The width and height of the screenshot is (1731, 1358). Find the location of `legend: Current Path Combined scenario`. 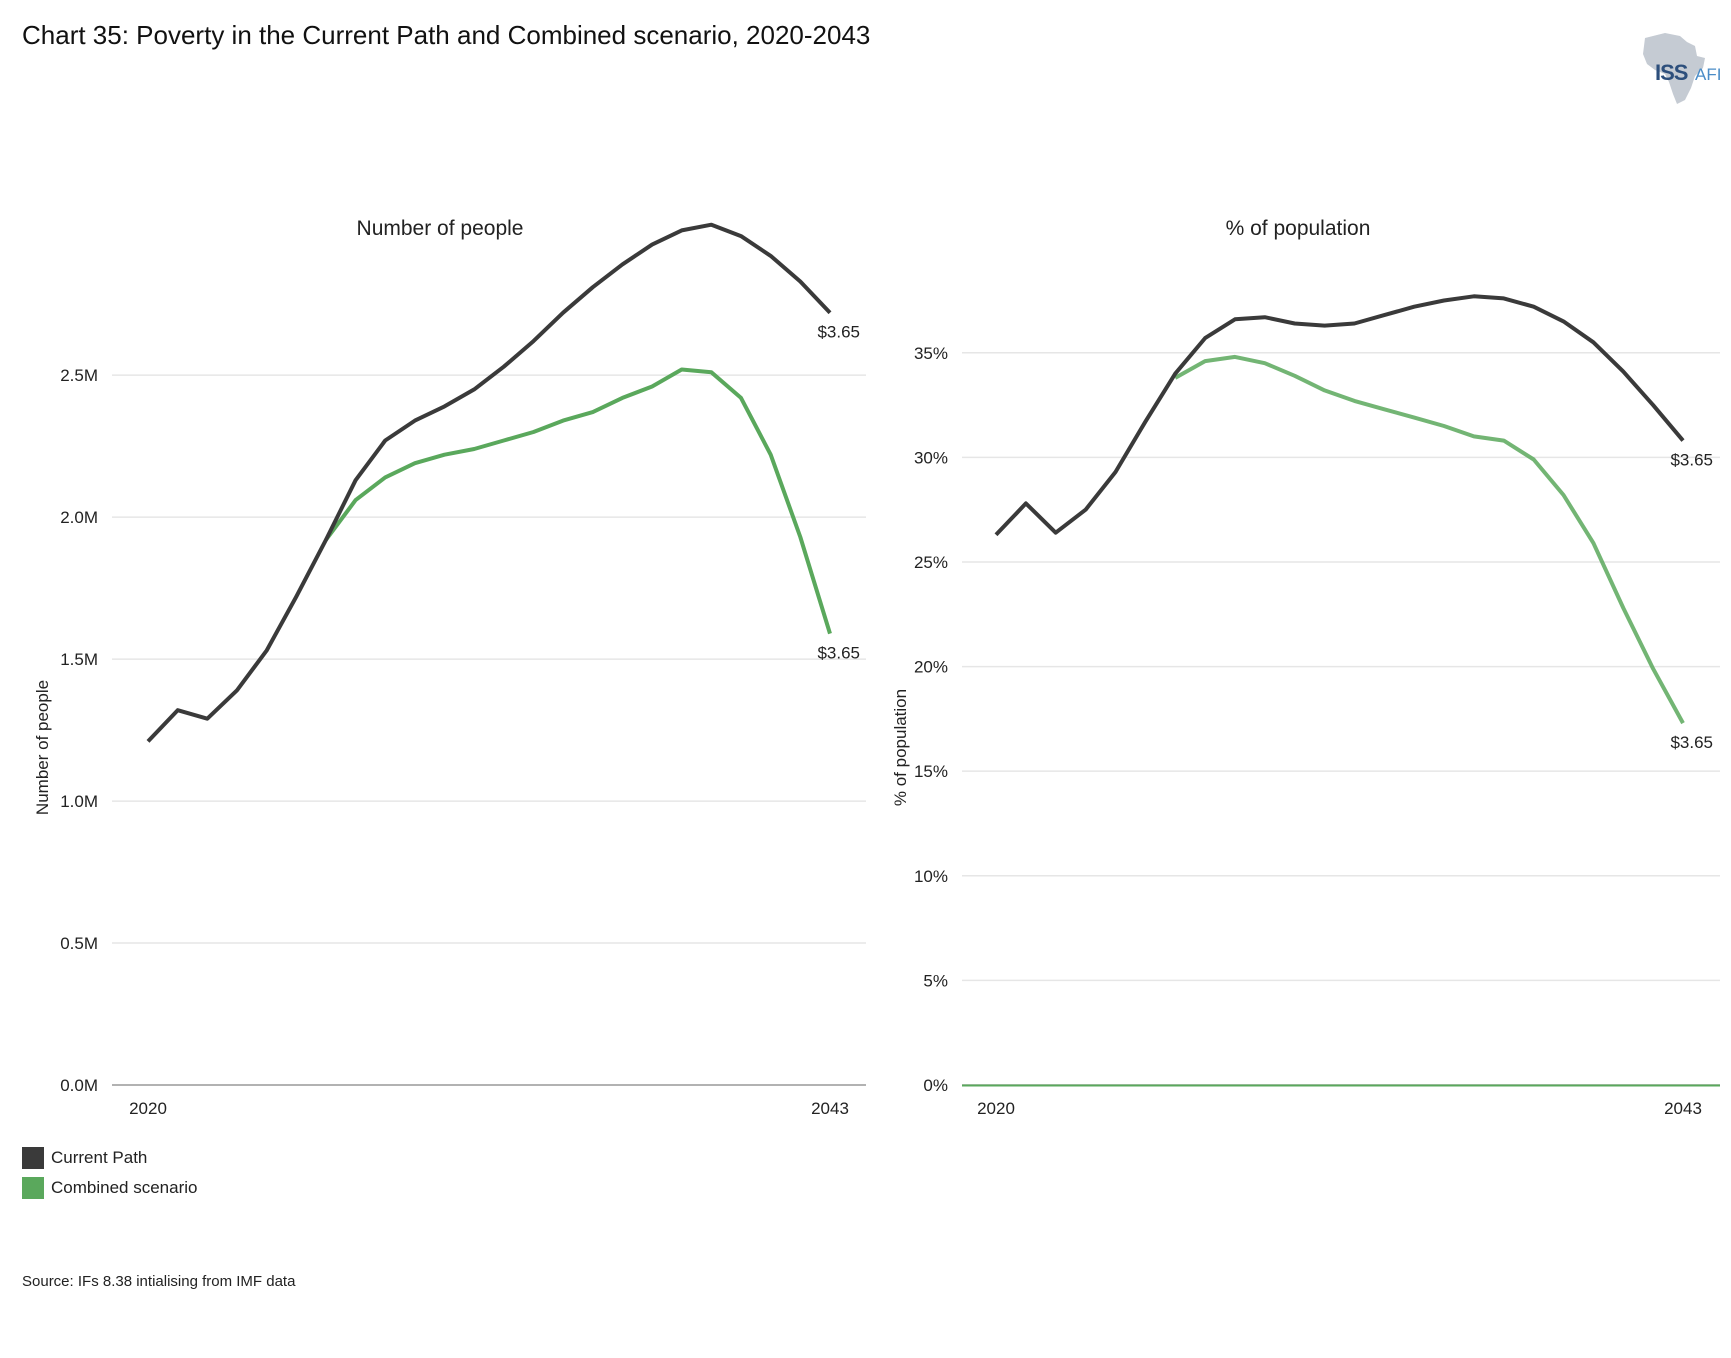

legend: Current Path Combined scenario is located at coordinates (109, 1173).